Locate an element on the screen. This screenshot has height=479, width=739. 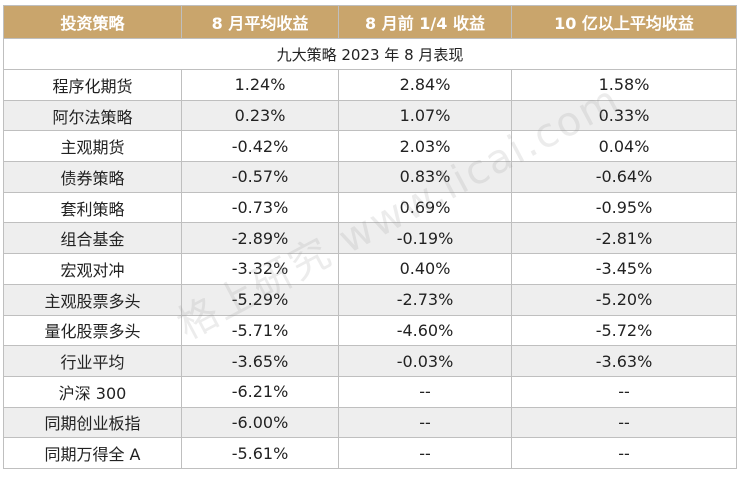
strategy-name-cell: 组合基金 is located at coordinates (92, 238).